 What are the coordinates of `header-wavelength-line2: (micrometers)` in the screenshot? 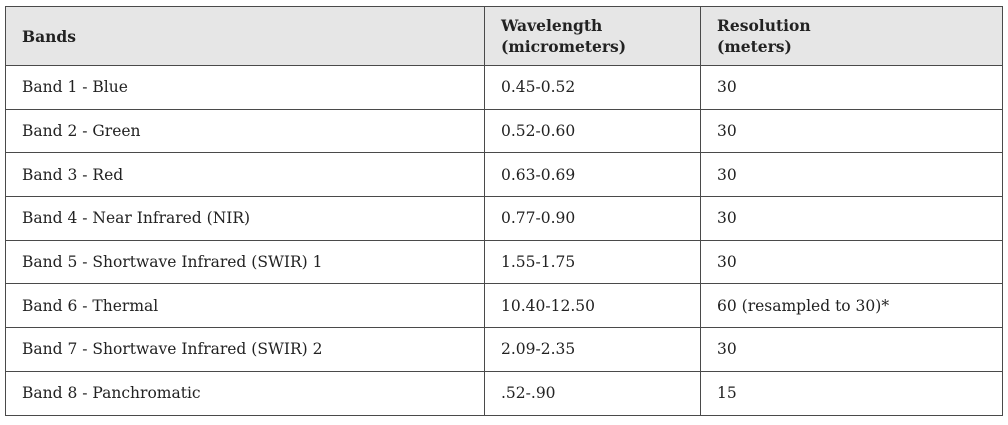 It's located at (564, 46).